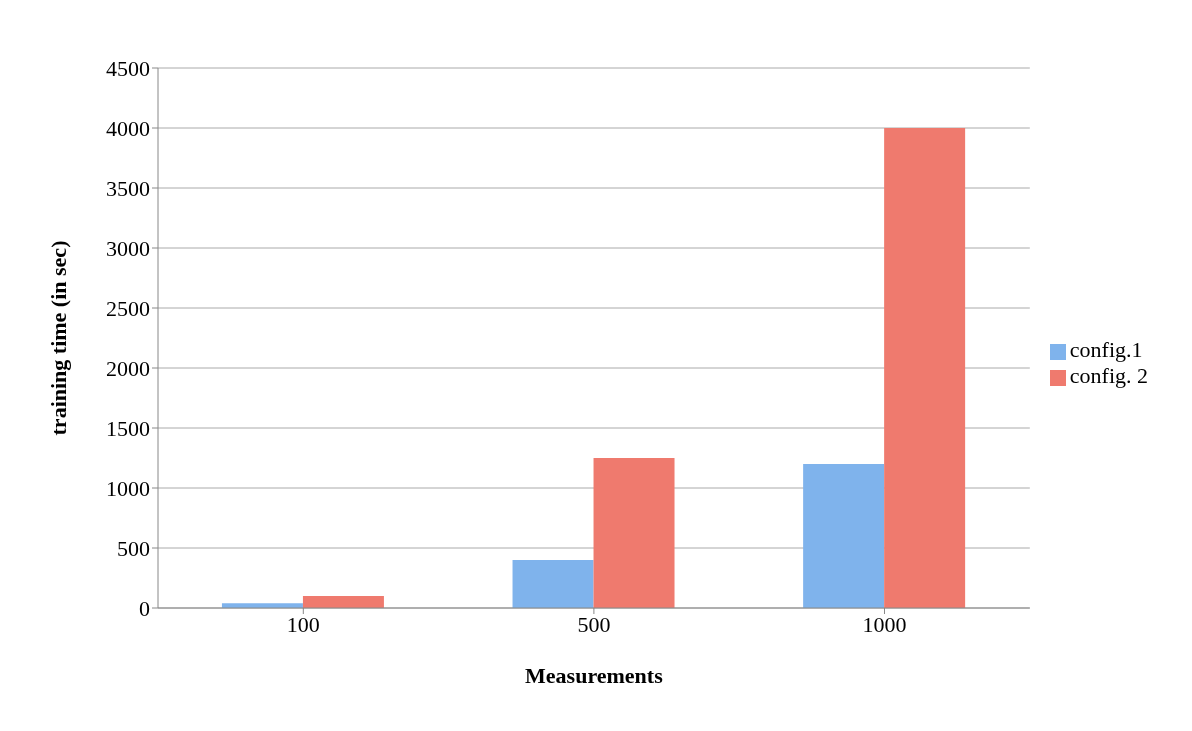 The width and height of the screenshot is (1192, 731). Describe the element at coordinates (303, 624) in the screenshot. I see `x-tick-label: 100` at that location.